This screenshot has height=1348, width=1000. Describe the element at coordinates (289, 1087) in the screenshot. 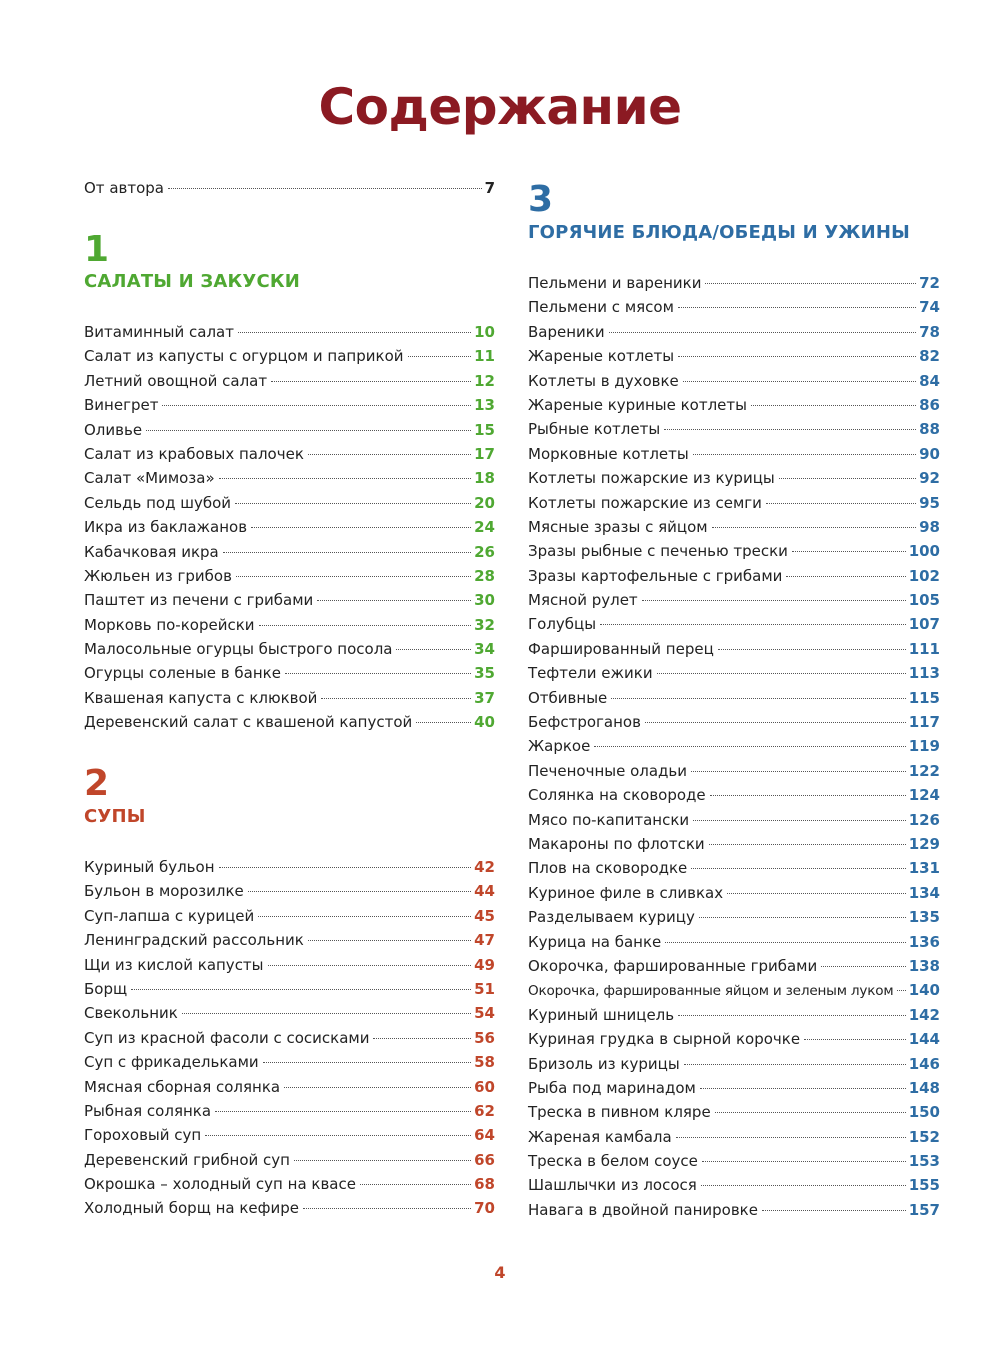

I see `toc-entry: Мясная сборная солянка 60` at that location.